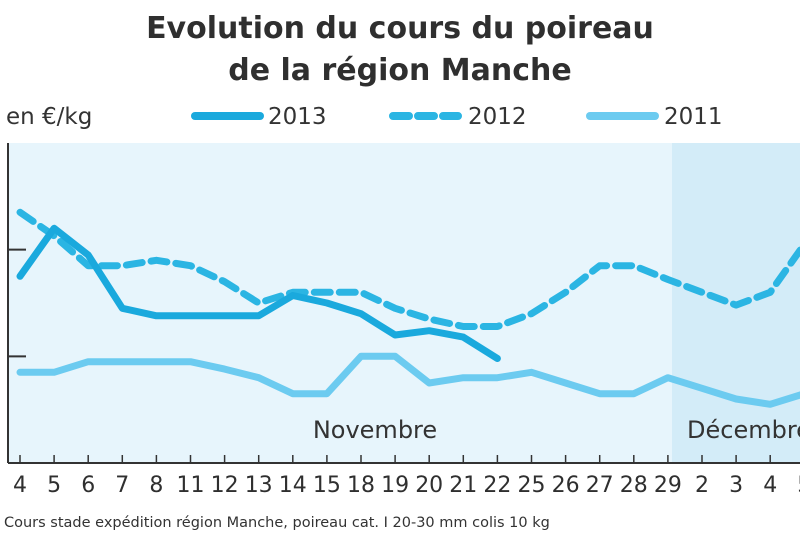 This screenshot has height=550, width=800. What do you see at coordinates (408, 380) in the screenshot?
I see `series-line-2011` at bounding box center [408, 380].